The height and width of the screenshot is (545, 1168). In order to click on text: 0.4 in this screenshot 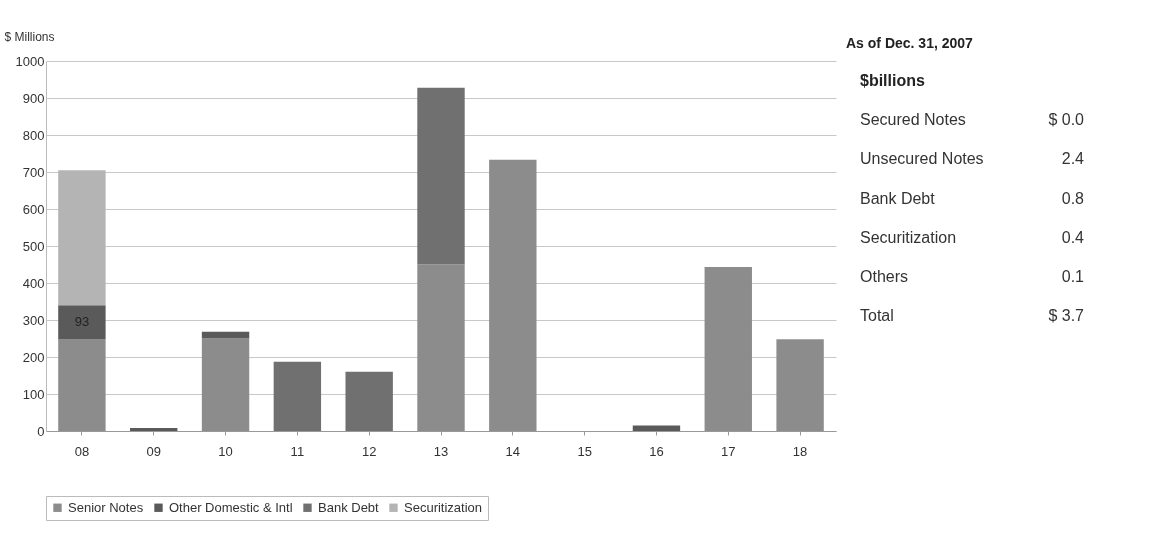, I will do `click(1072, 237)`.